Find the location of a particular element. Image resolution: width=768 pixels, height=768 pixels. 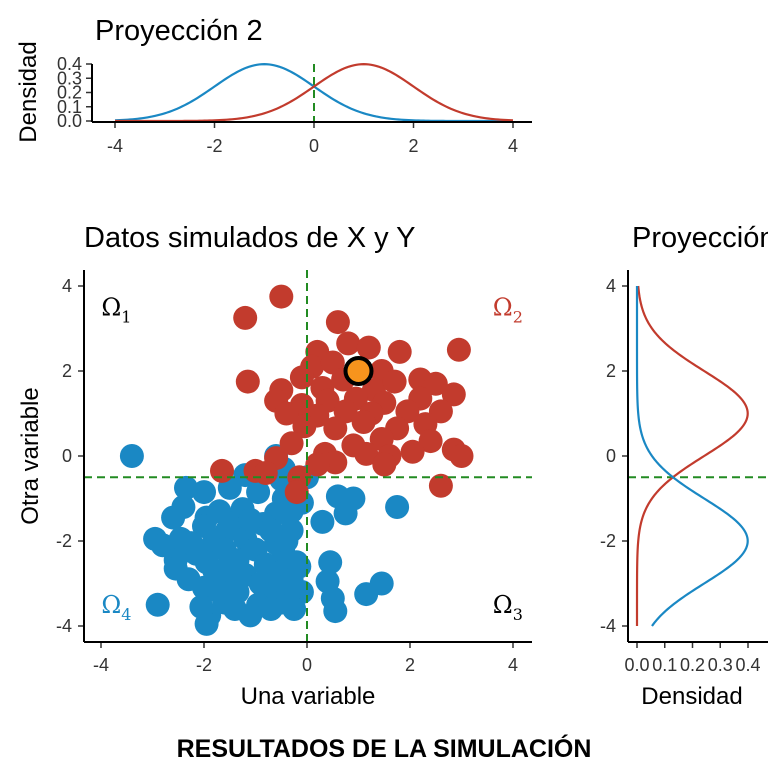

scatter-y-tick-label: 0 is located at coordinates (67, 456).